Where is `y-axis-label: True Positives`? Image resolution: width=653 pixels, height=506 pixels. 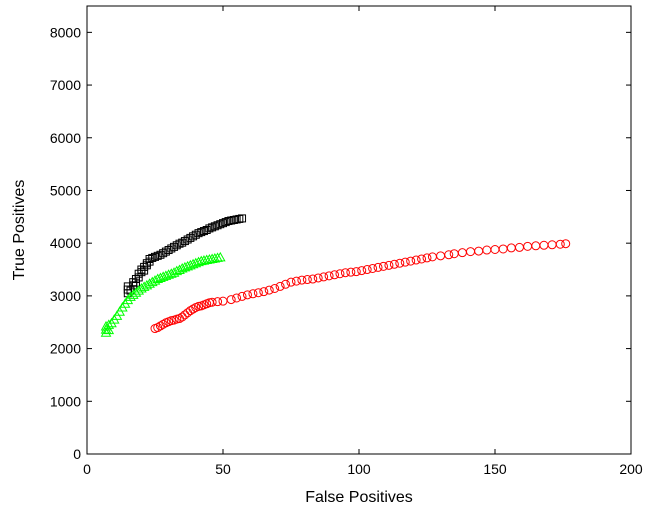
y-axis-label: True Positives is located at coordinates (19, 230).